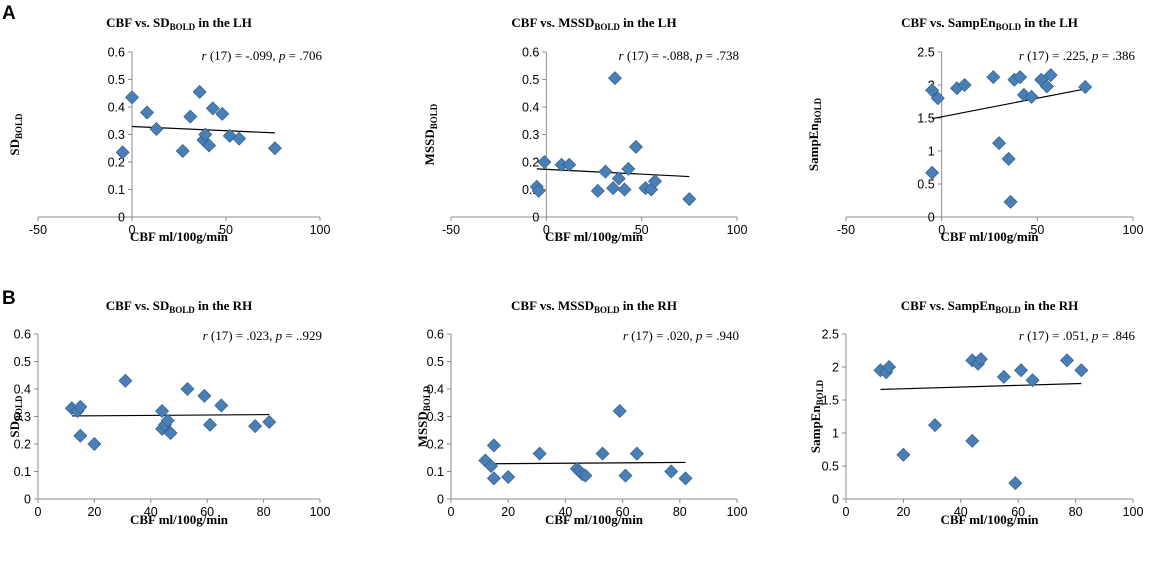 The width and height of the screenshot is (1157, 562). Describe the element at coordinates (435, 417) in the screenshot. I see `y-tick-label: 0.3` at that location.